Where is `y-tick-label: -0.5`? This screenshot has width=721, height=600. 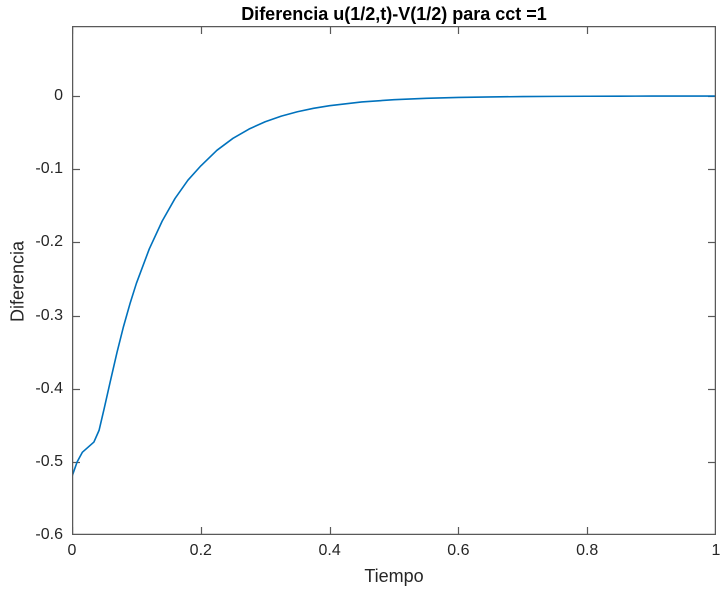
y-tick-label: -0.5 is located at coordinates (49, 461).